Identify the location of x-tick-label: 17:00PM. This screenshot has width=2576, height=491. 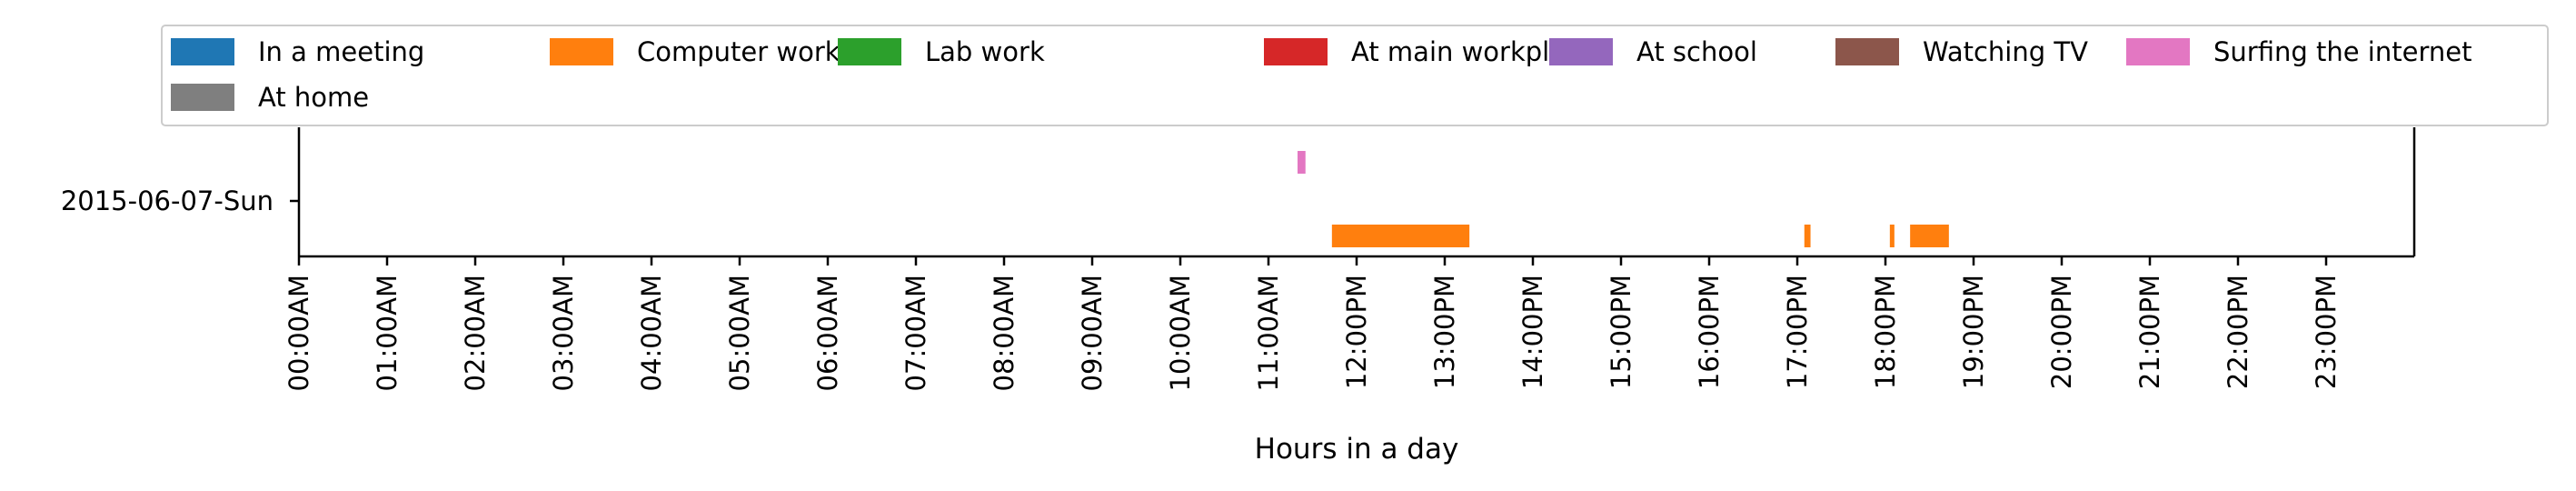
(1798, 332).